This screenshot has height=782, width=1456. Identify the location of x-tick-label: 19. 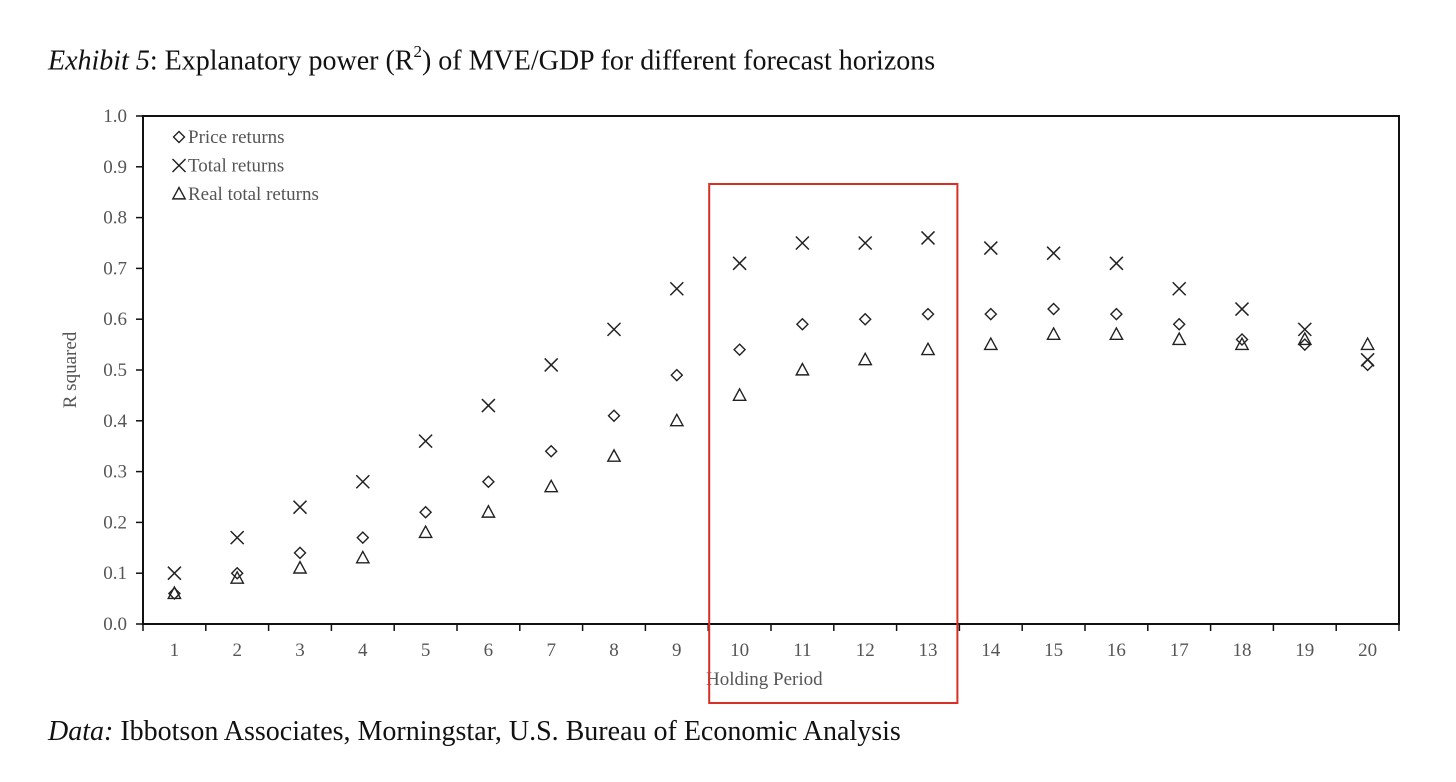
(1304, 650).